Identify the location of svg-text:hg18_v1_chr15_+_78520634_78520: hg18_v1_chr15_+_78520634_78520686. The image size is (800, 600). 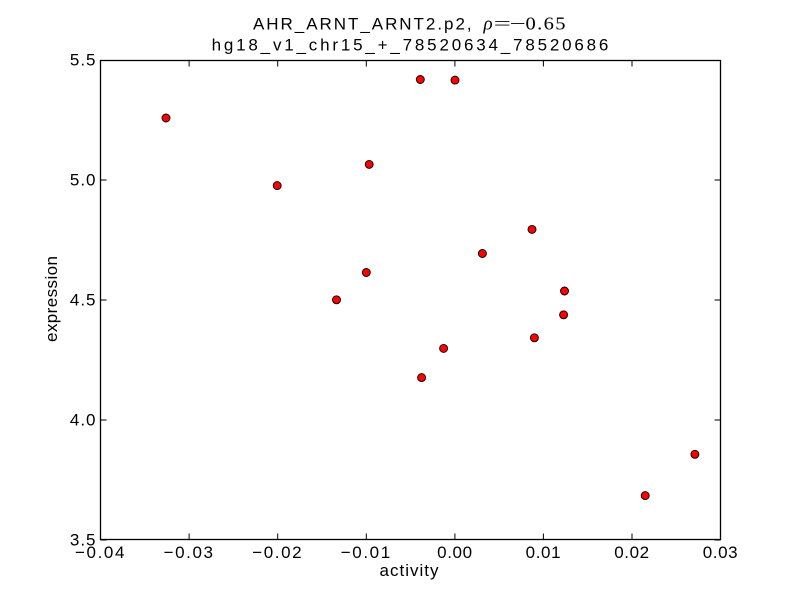
(410, 45).